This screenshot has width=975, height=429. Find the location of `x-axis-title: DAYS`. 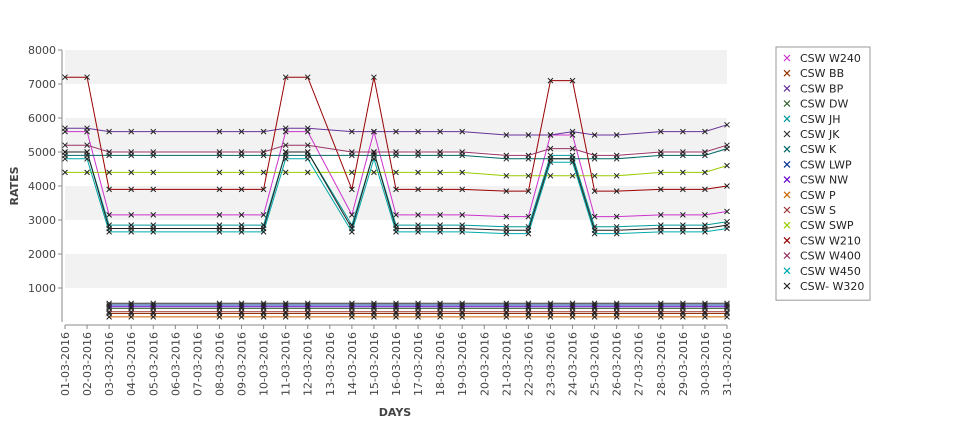

x-axis-title: DAYS is located at coordinates (395, 412).